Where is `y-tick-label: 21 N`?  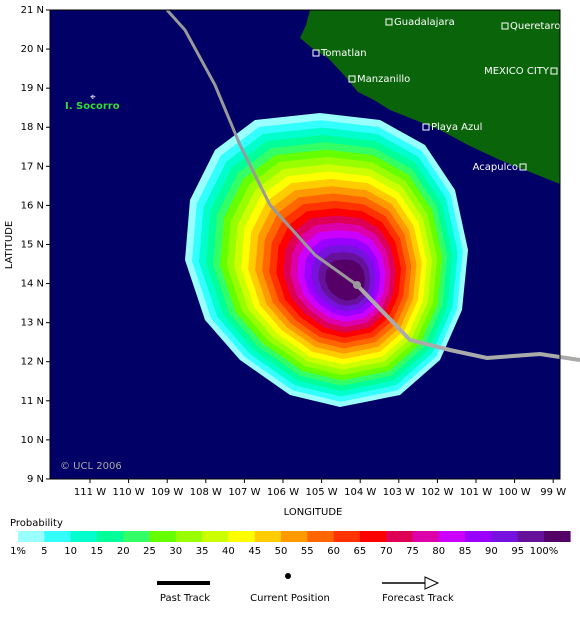
y-tick-label: 21 N is located at coordinates (32, 10).